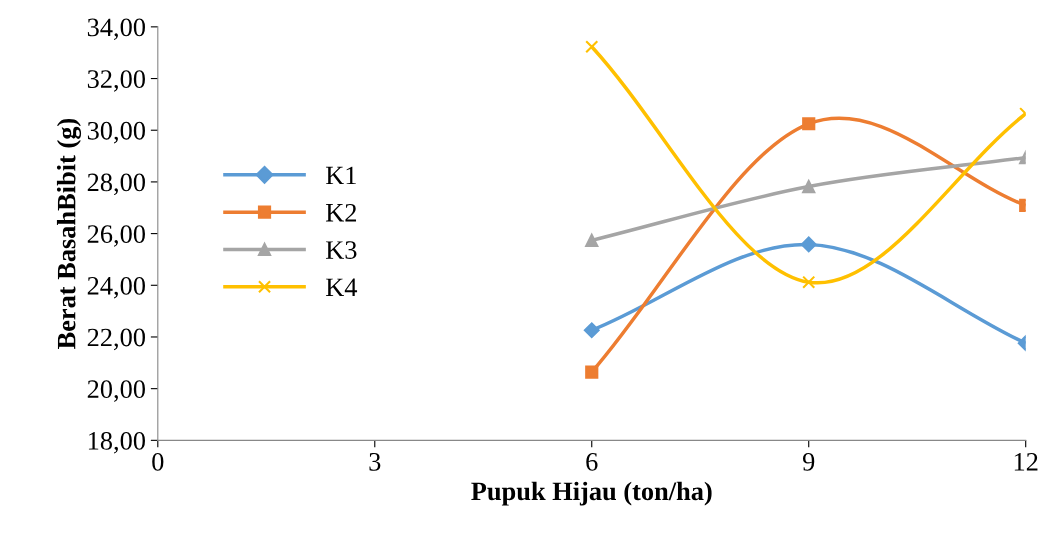  I want to click on legend-label: K3, so click(341, 250).